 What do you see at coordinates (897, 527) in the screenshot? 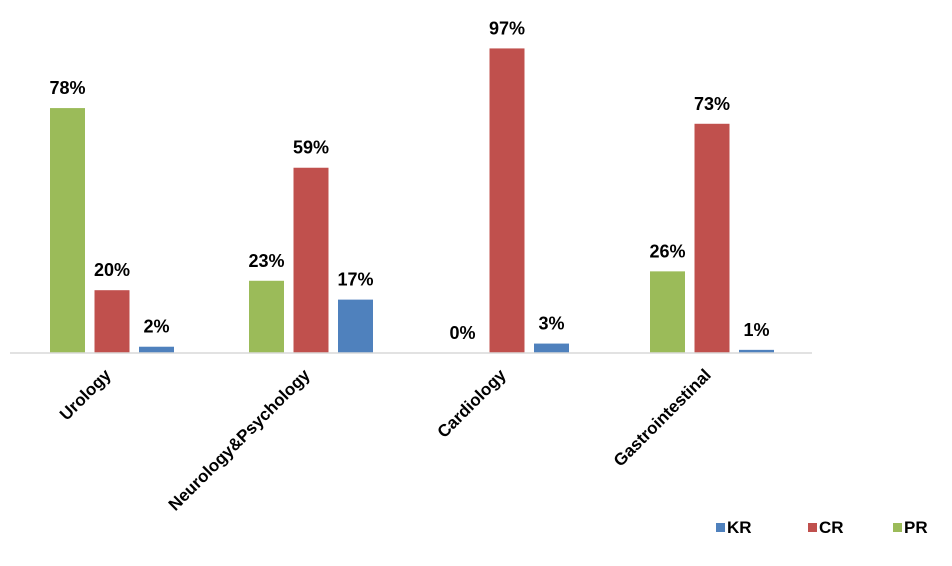
I see `legend-swatch-pr` at bounding box center [897, 527].